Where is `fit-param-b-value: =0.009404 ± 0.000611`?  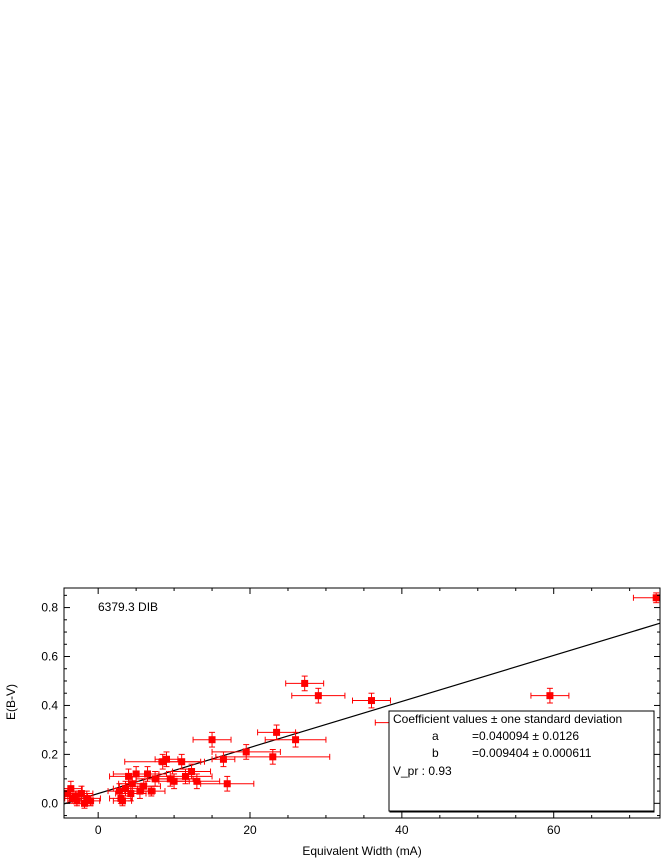 fit-param-b-value: =0.009404 ± 0.000611 is located at coordinates (532, 753).